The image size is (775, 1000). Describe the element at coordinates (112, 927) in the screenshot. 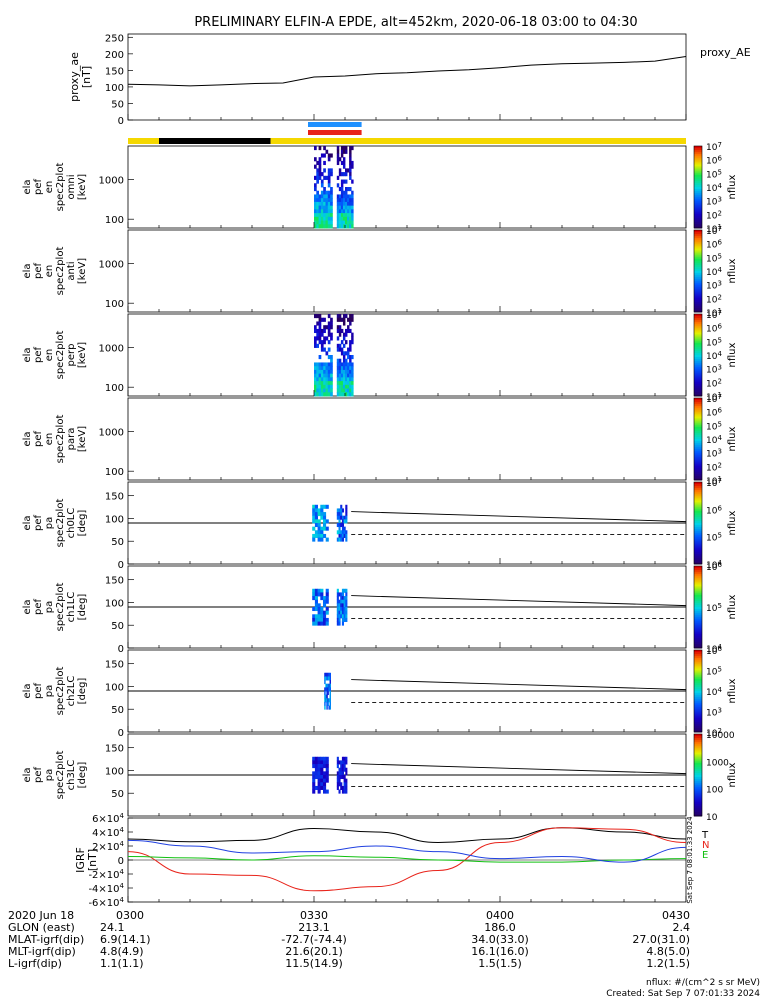

I see `footer-value: 24.1` at that location.